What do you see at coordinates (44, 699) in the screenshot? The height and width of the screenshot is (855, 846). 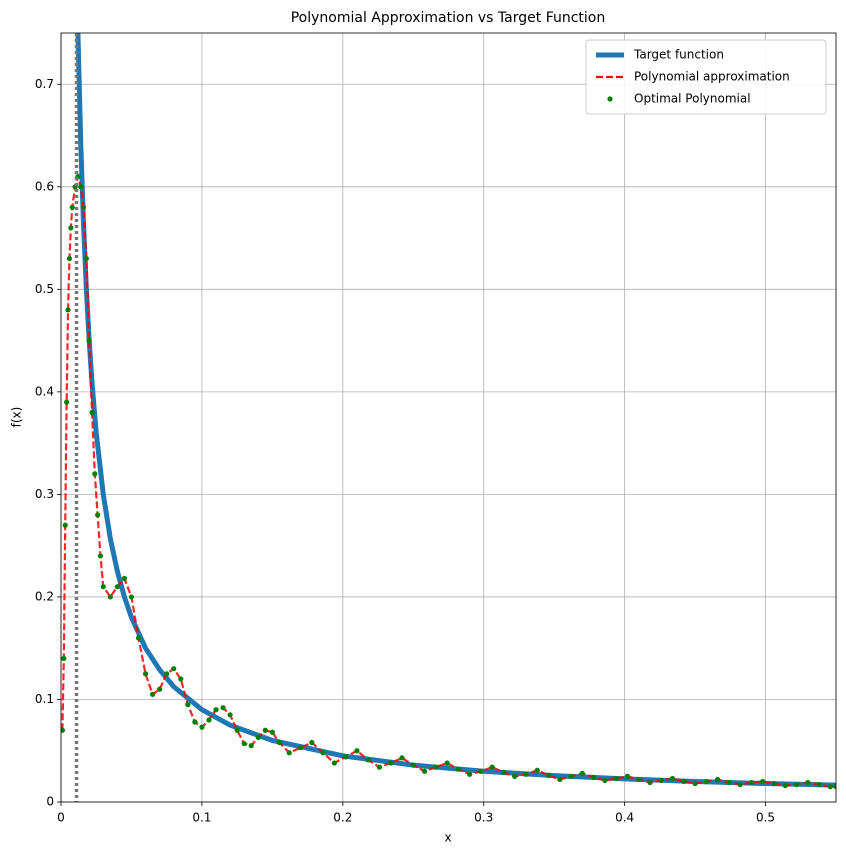 I see `y-tick-label: 0.1` at bounding box center [44, 699].